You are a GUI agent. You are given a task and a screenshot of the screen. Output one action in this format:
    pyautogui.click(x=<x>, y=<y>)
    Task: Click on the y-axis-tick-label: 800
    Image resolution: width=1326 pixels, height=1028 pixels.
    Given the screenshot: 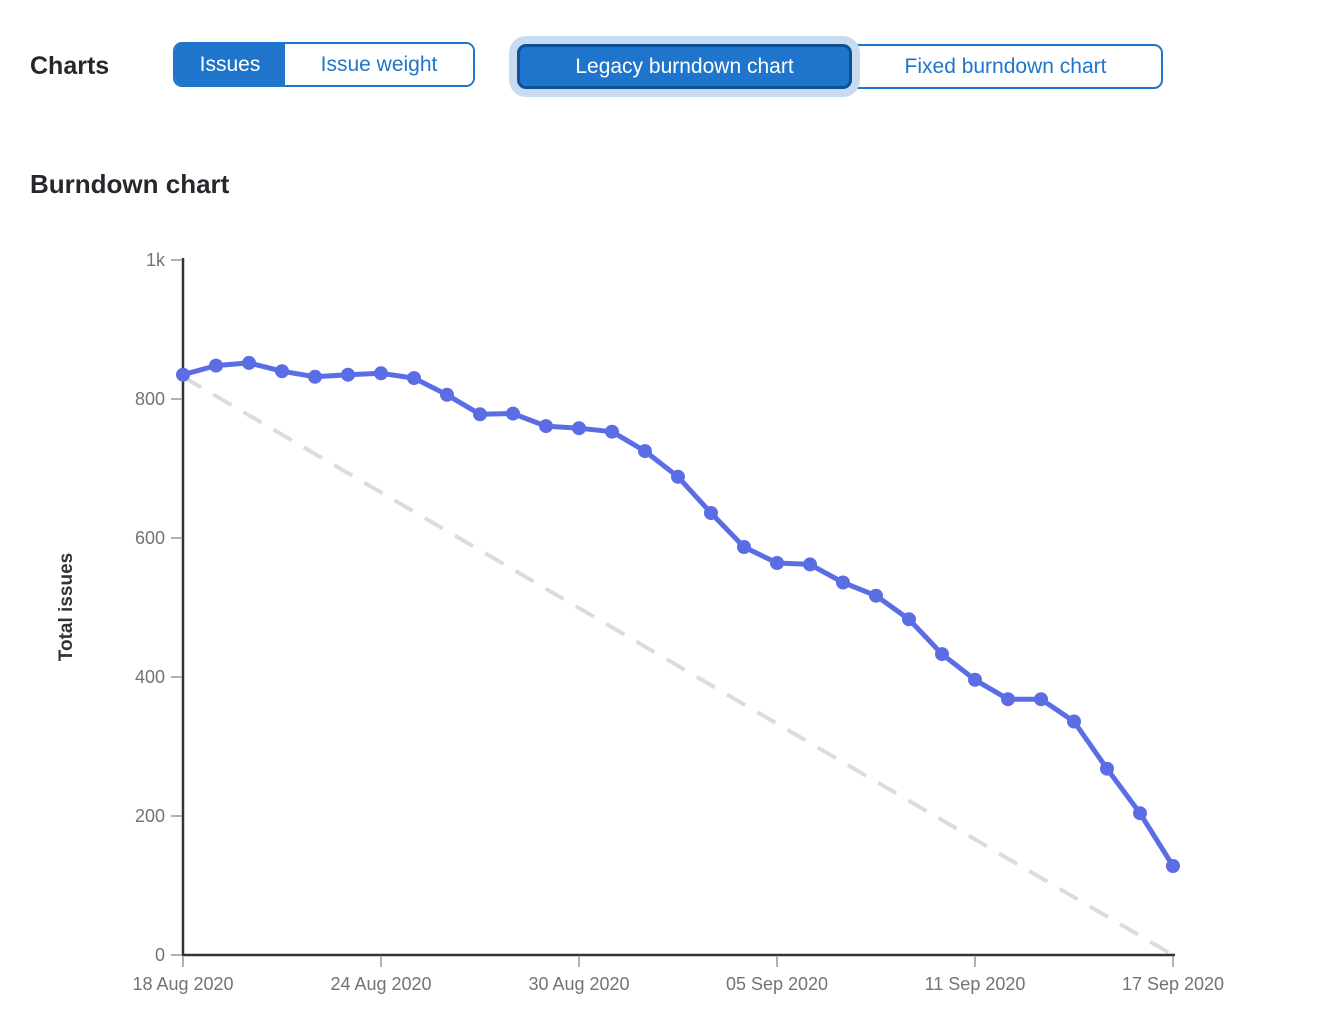 What is the action you would take?
    pyautogui.click(x=150, y=399)
    